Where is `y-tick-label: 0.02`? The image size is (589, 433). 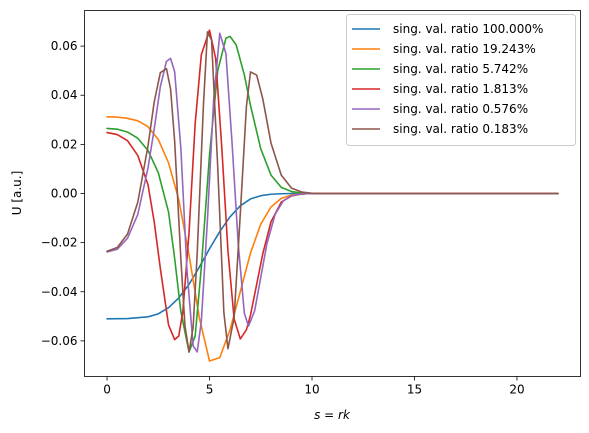 y-tick-label: 0.02 is located at coordinates (64, 144).